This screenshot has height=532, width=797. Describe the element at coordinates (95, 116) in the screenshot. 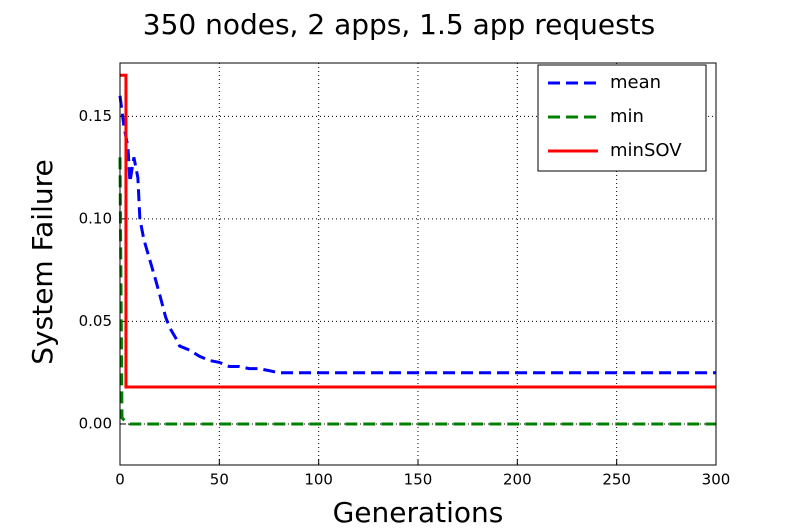

I see `y-tick-label: 0.15` at that location.